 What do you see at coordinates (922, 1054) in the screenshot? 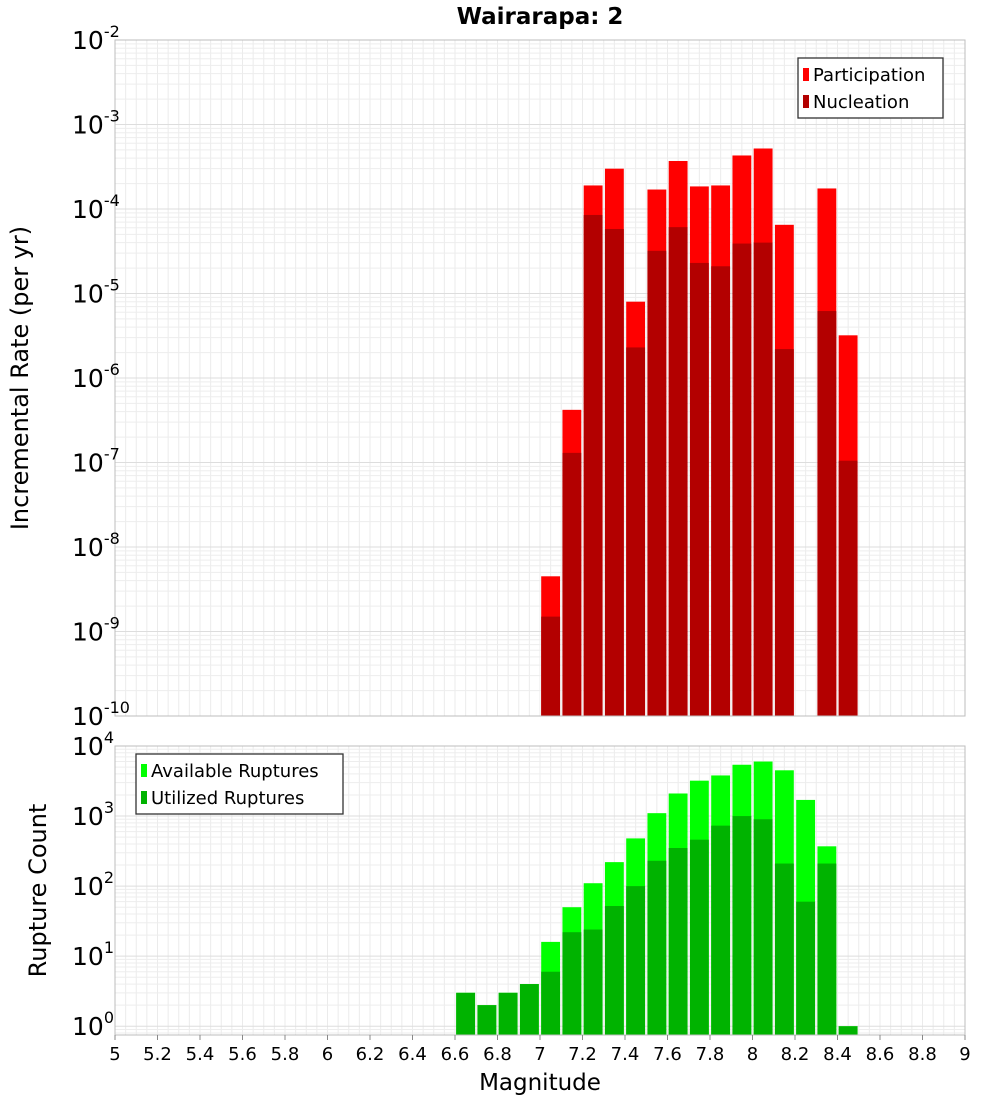
I see `x-tick-label: 8.8` at bounding box center [922, 1054].